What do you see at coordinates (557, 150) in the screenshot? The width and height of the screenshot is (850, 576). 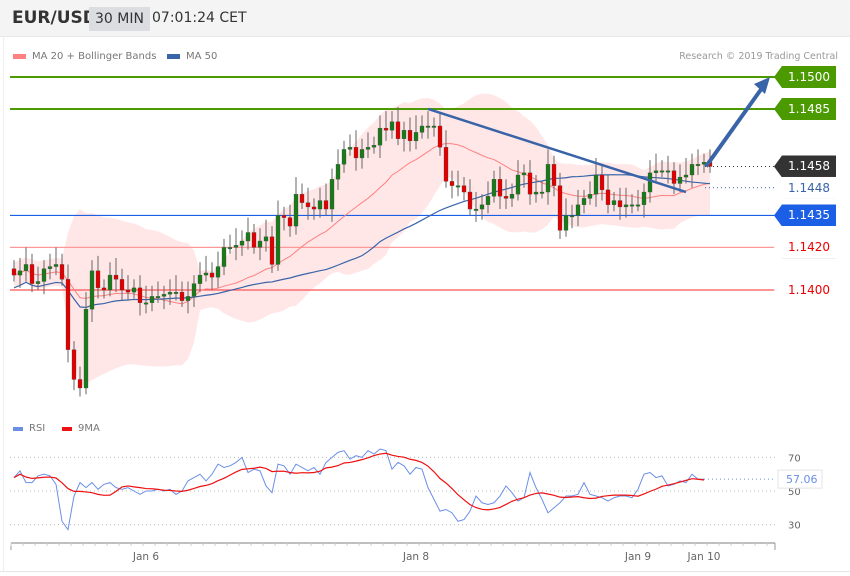 I see `trend-line` at bounding box center [557, 150].